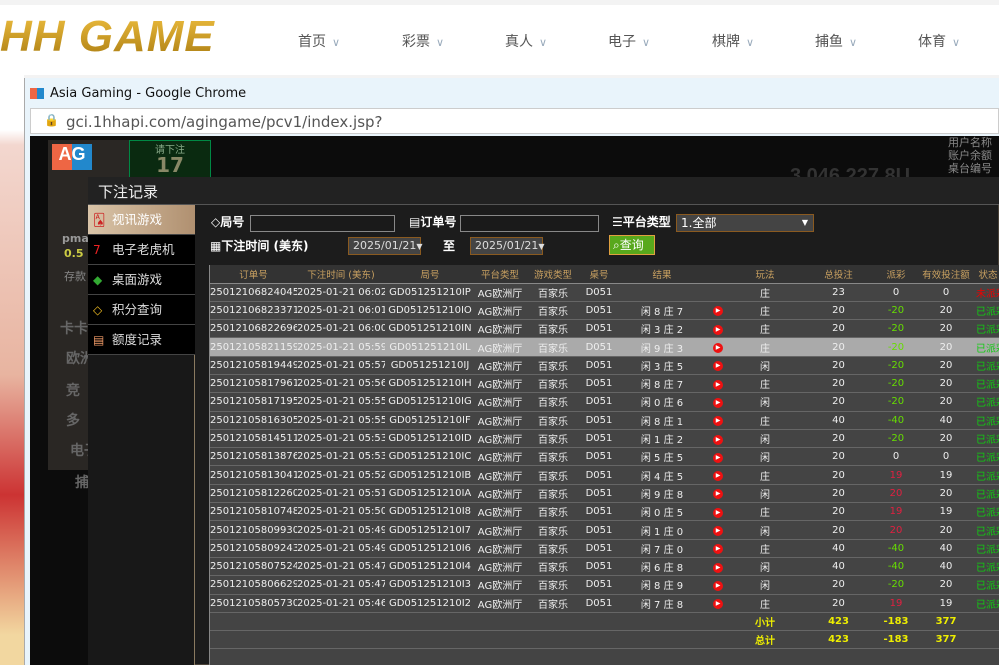  What do you see at coordinates (718, 274) in the screenshot?
I see `column-header` at bounding box center [718, 274].